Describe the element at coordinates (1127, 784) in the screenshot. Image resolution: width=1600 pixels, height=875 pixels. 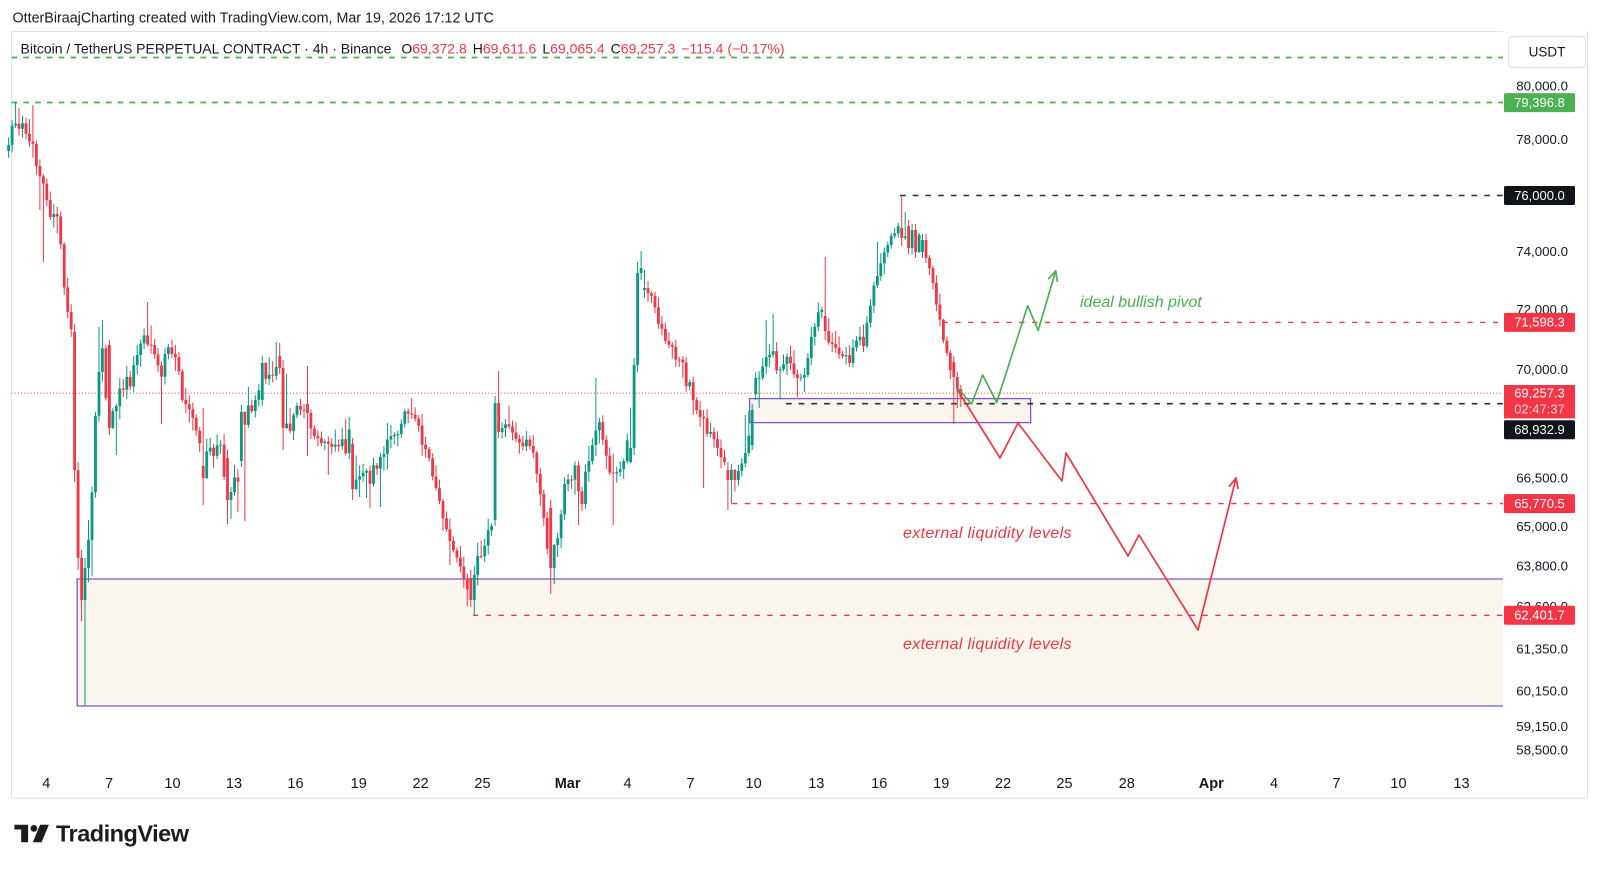
I see `svg-text: 28` at that location.